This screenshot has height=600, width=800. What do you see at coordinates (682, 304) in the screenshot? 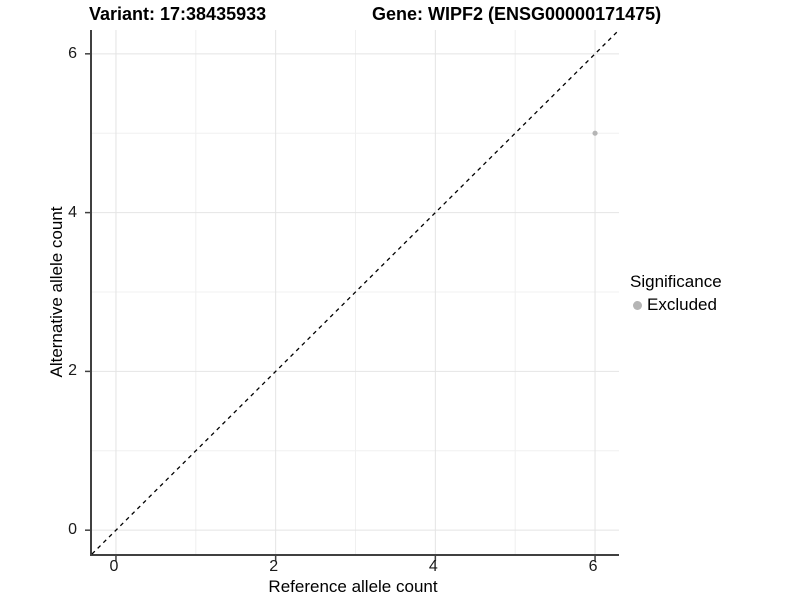
I see `legend-item-label: Excluded` at bounding box center [682, 304].